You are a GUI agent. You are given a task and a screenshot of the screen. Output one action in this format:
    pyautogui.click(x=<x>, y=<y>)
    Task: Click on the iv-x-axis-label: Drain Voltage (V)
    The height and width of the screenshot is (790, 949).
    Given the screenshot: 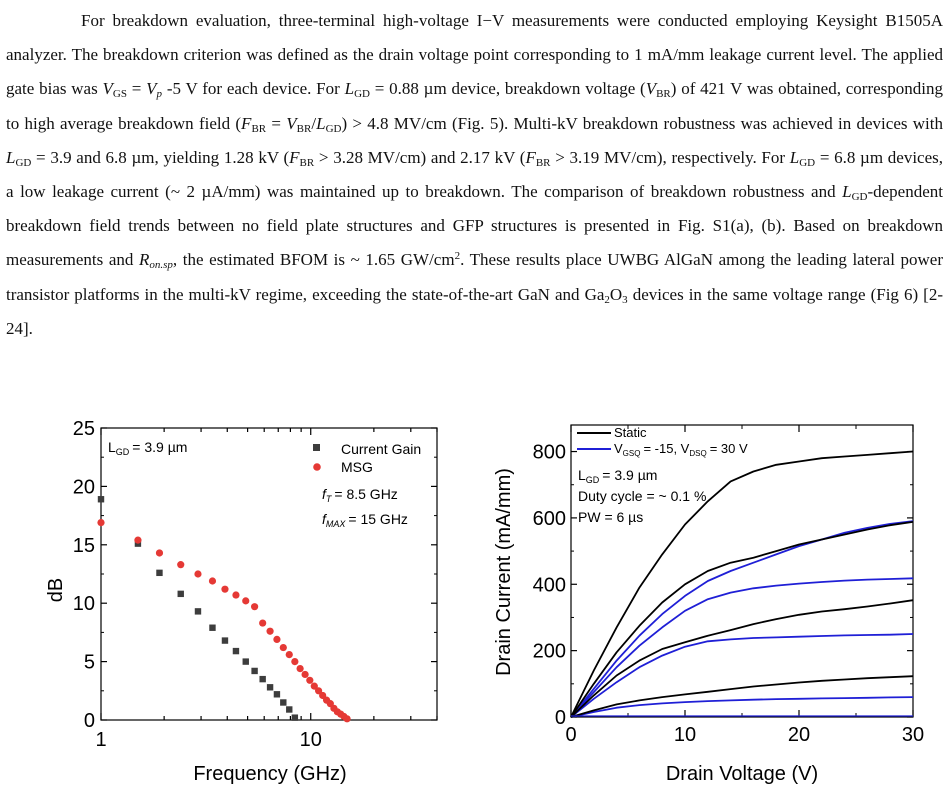 What is the action you would take?
    pyautogui.click(x=742, y=774)
    